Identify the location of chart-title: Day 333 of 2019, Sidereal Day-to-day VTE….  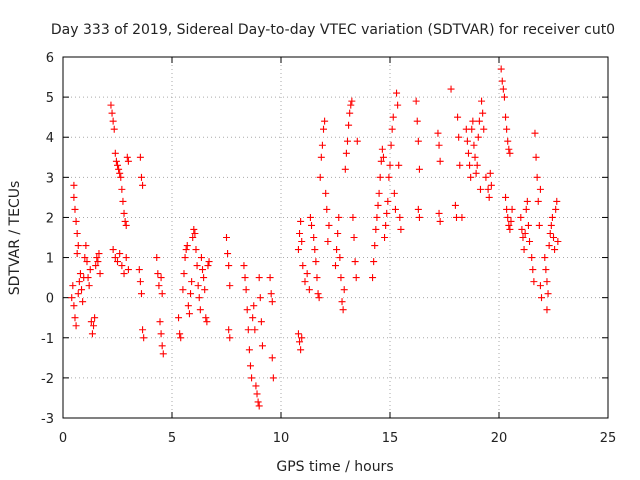
(333, 30).